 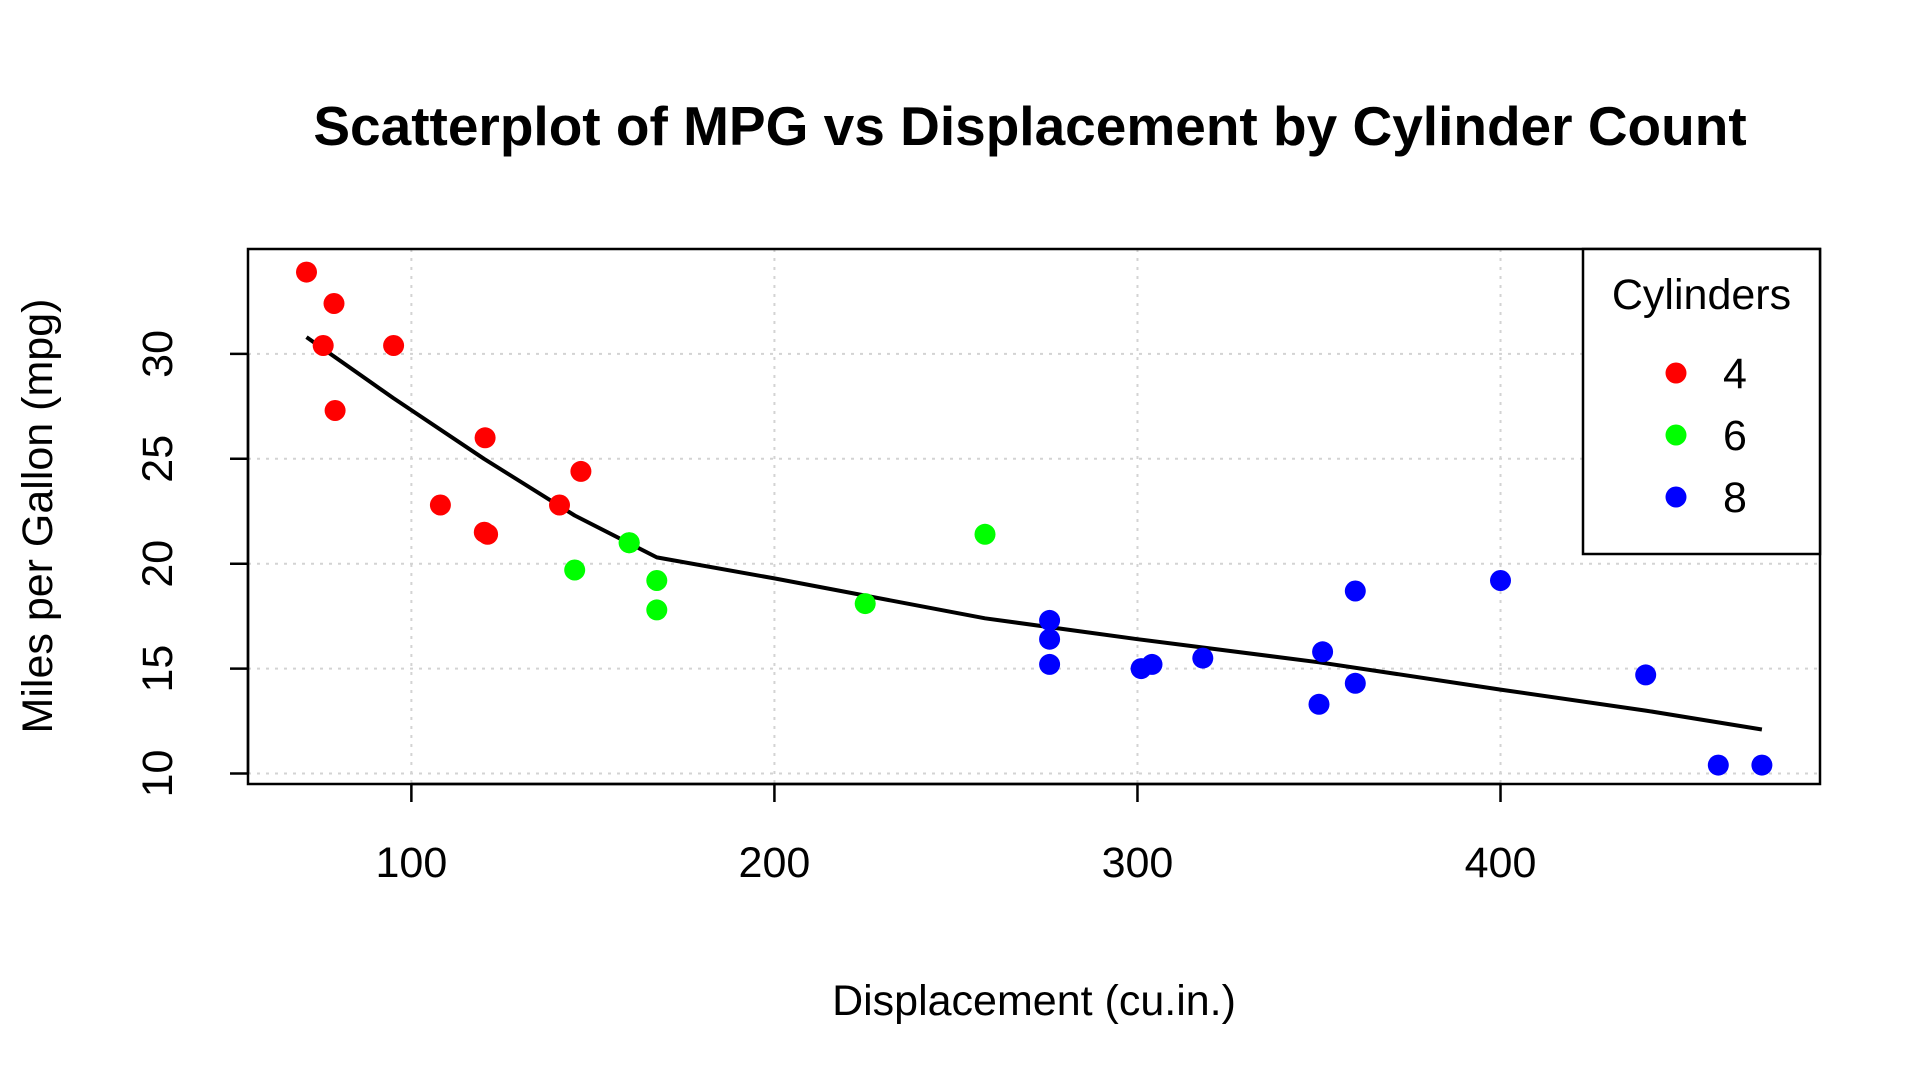 I want to click on x-tick-label: 200, so click(x=775, y=863).